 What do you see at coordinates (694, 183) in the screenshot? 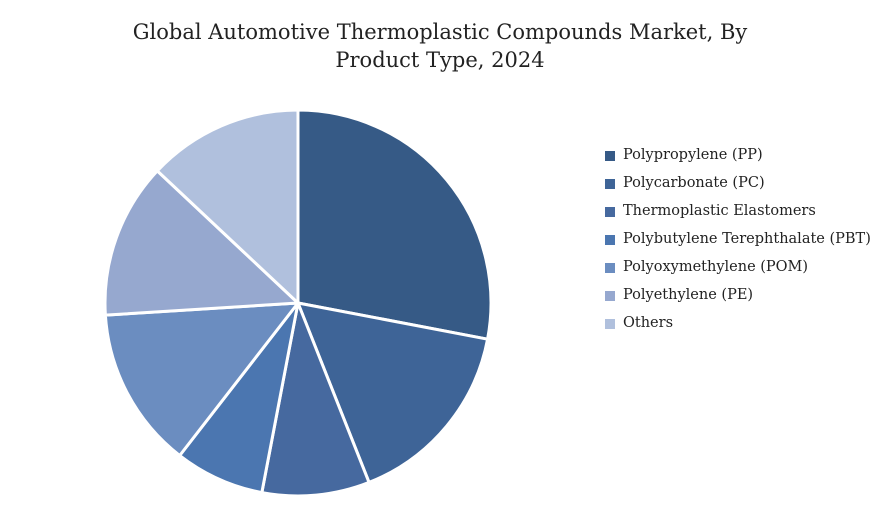
I see `legend-label-1: Polycarbonate (PC)` at bounding box center [694, 183].